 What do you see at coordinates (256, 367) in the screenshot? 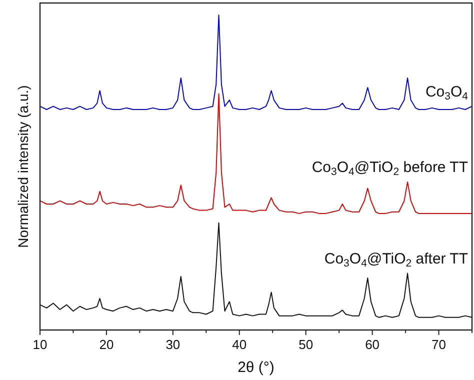
I see `x-axis-title: 2θ (°)` at bounding box center [256, 367].